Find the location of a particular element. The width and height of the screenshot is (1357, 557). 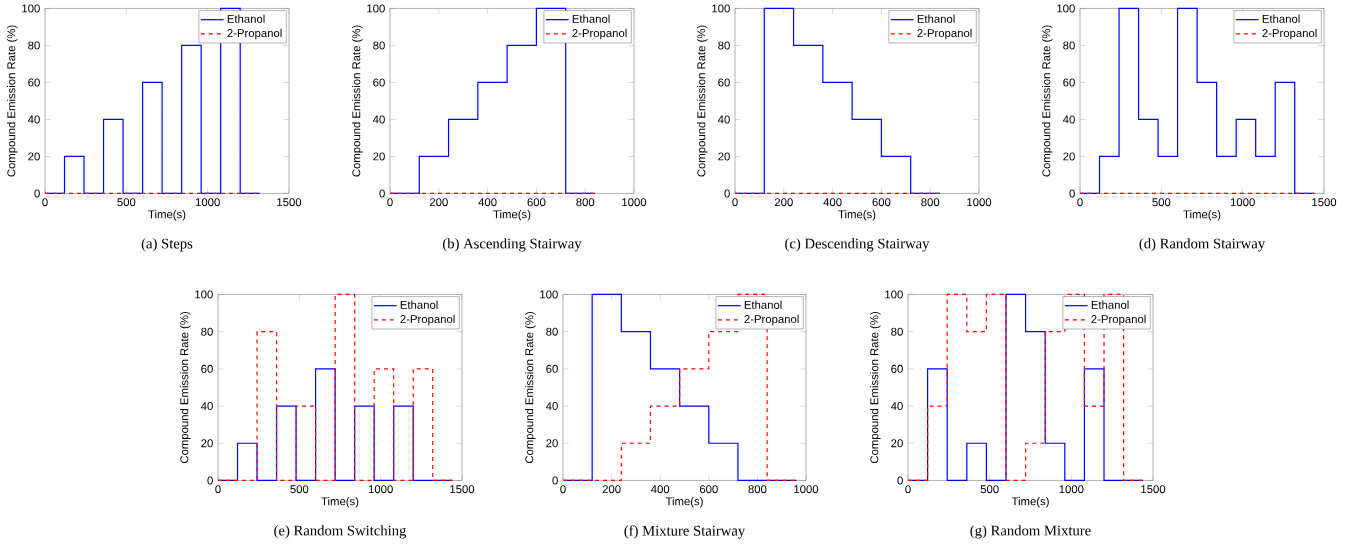

text: (c) Descending Stairway is located at coordinates (857, 244).